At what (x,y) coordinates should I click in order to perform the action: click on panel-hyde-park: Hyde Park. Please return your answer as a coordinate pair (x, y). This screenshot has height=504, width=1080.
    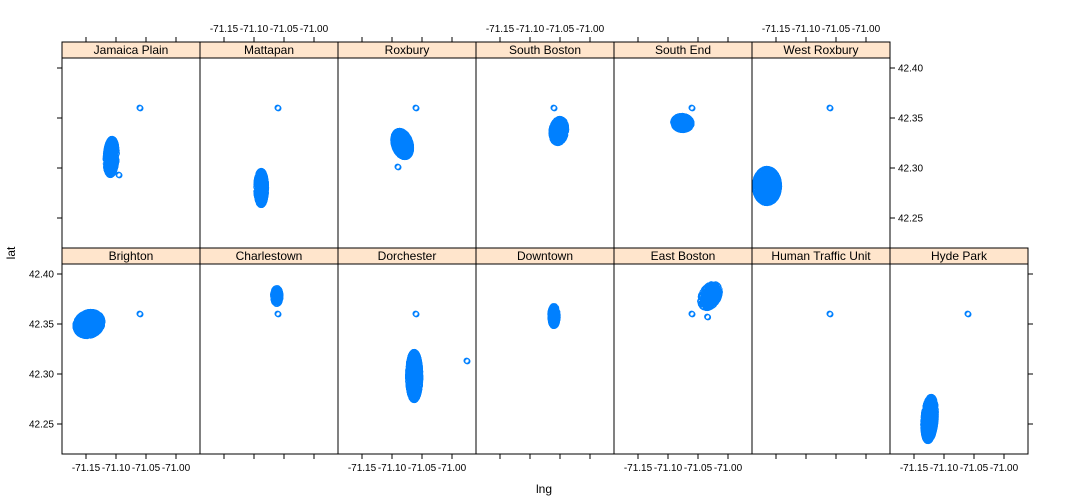
    Looking at the image, I should click on (959, 351).